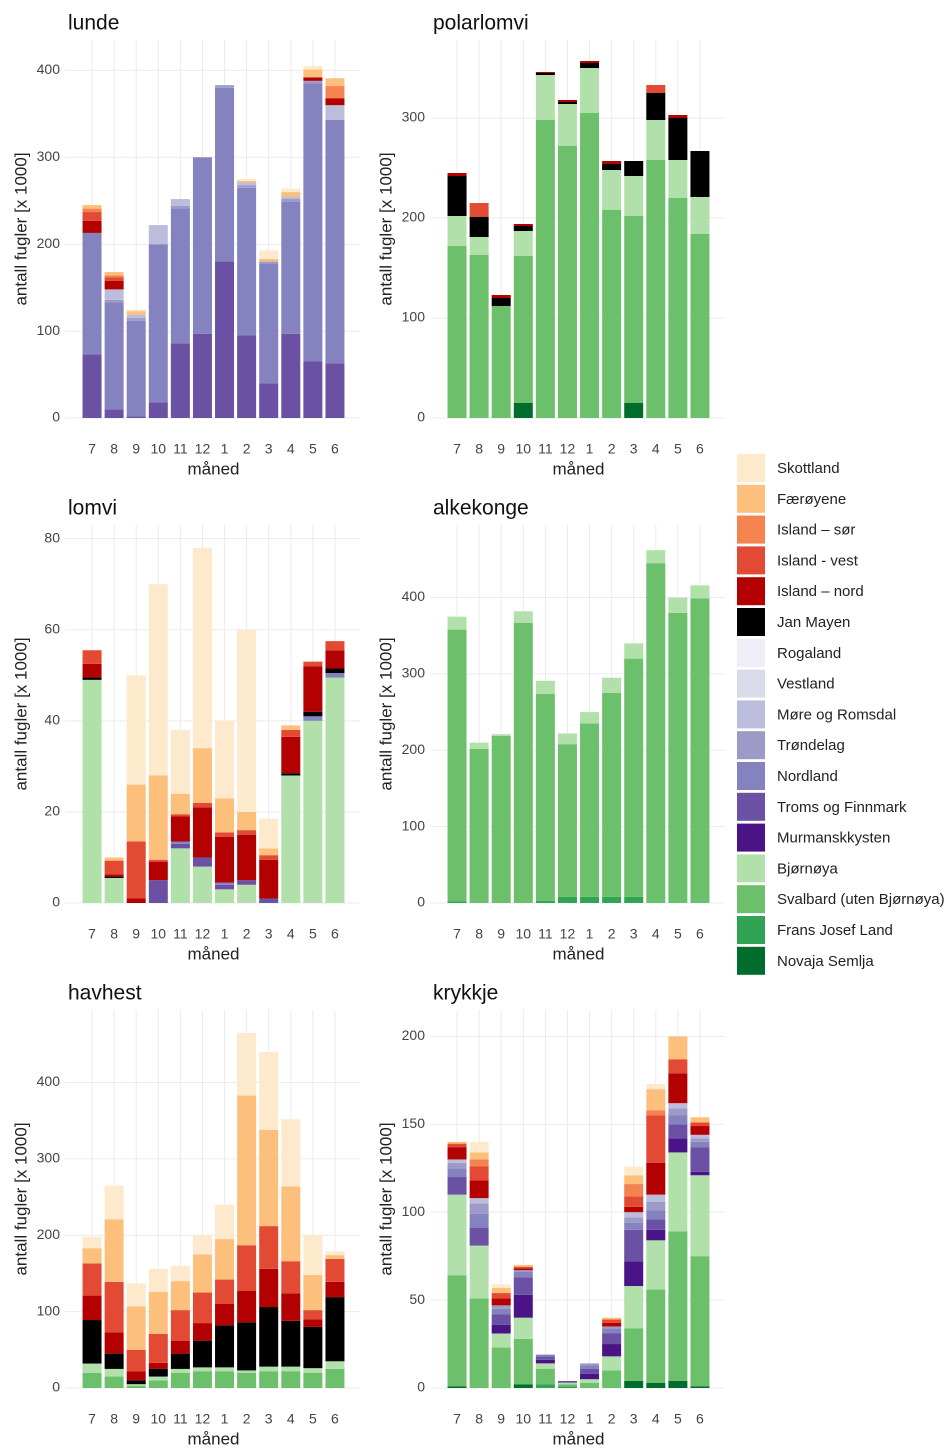 The width and height of the screenshot is (952, 1450). Describe the element at coordinates (92, 508) in the screenshot. I see `chart-title: lomvi` at that location.